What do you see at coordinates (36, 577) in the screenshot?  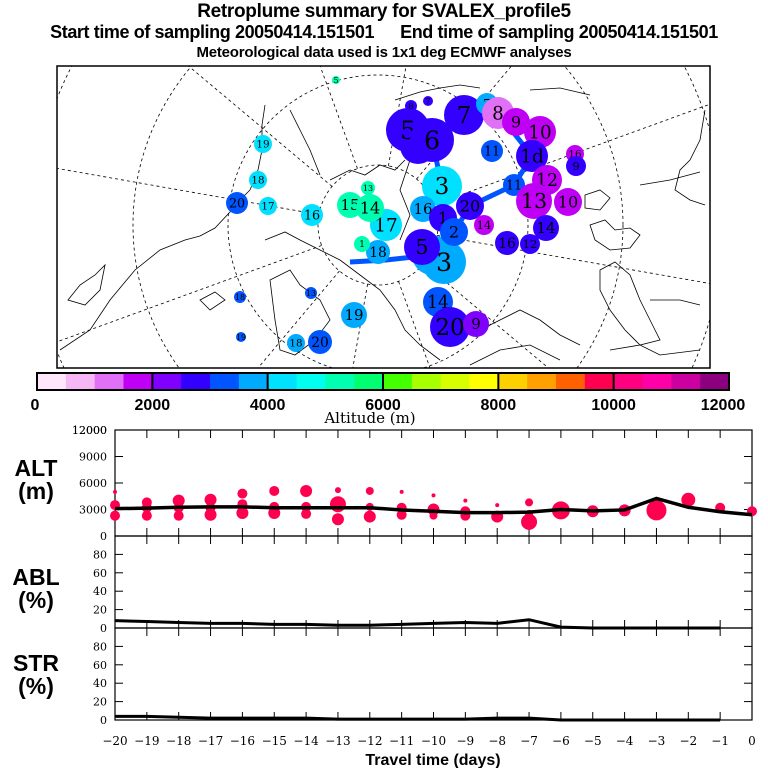 I see `abl-label-top: ABL` at bounding box center [36, 577].